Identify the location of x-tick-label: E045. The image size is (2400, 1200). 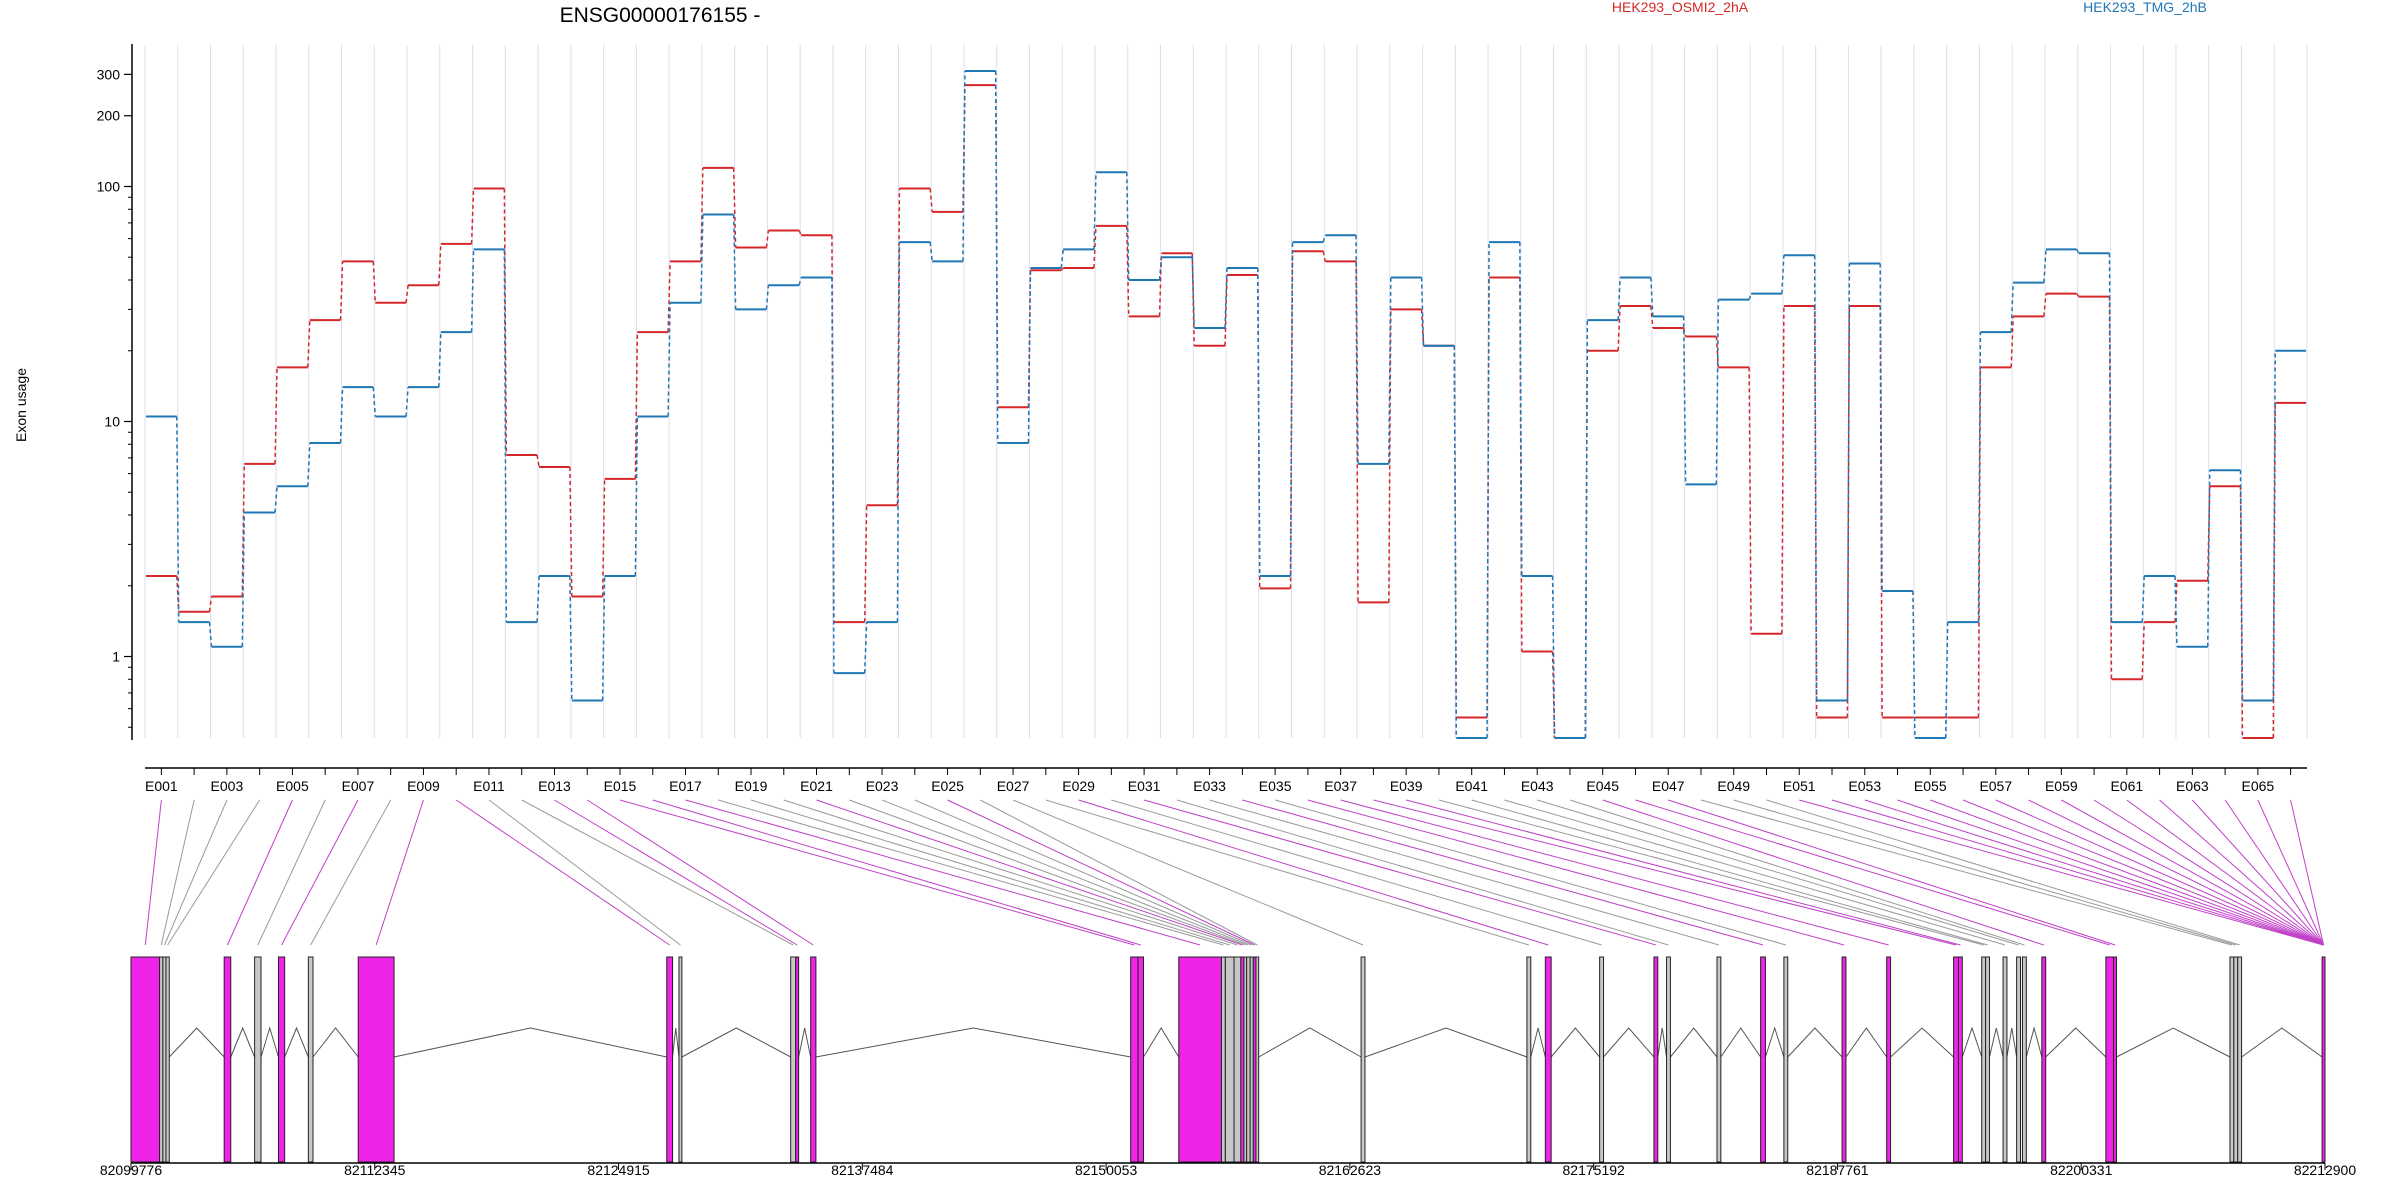
(1602, 786).